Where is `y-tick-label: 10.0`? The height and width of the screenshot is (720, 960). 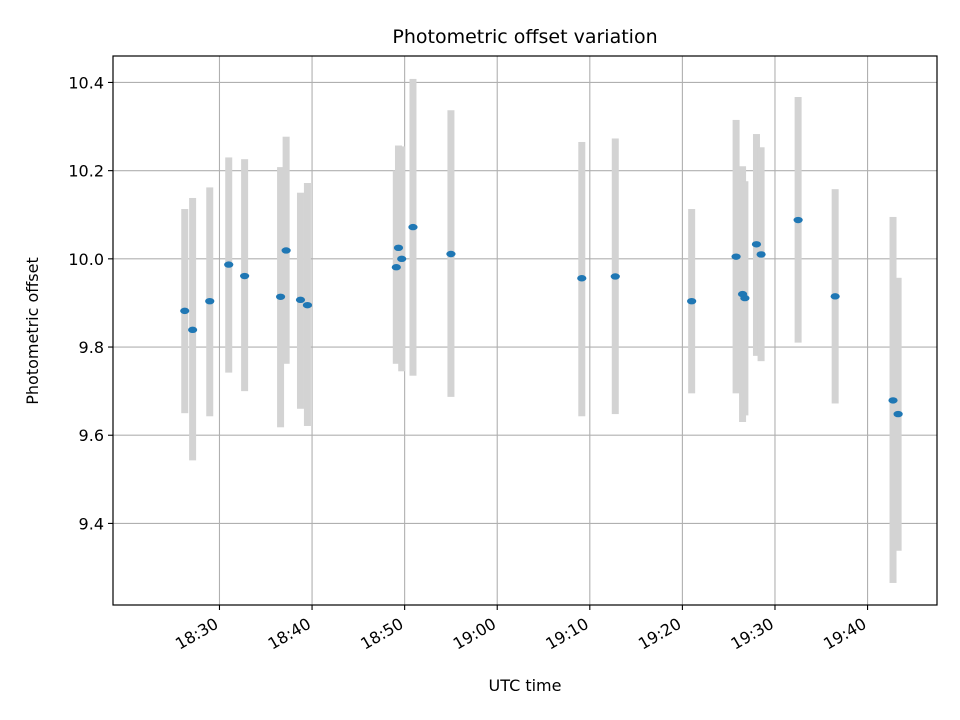 y-tick-label: 10.0 is located at coordinates (86, 259).